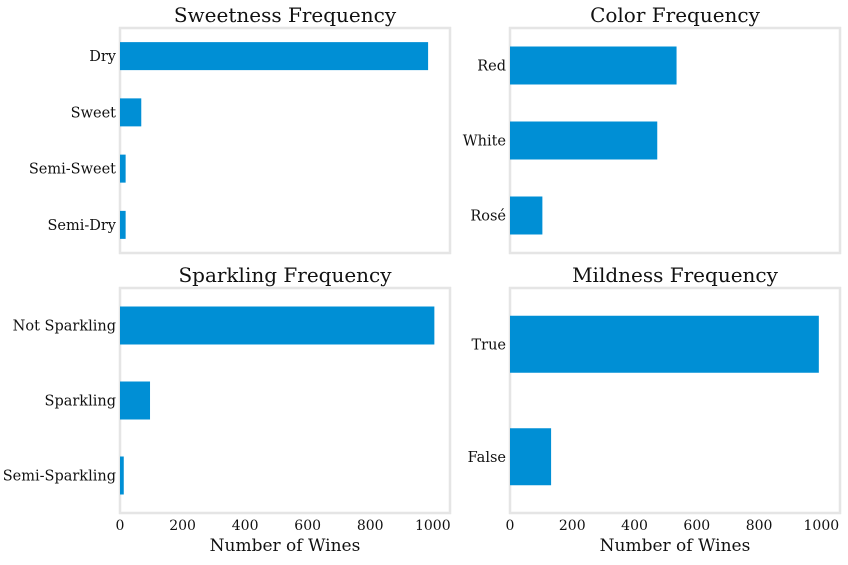 This screenshot has width=848, height=565. What do you see at coordinates (123, 224) in the screenshot?
I see `bar-1-semi-dry` at bounding box center [123, 224].